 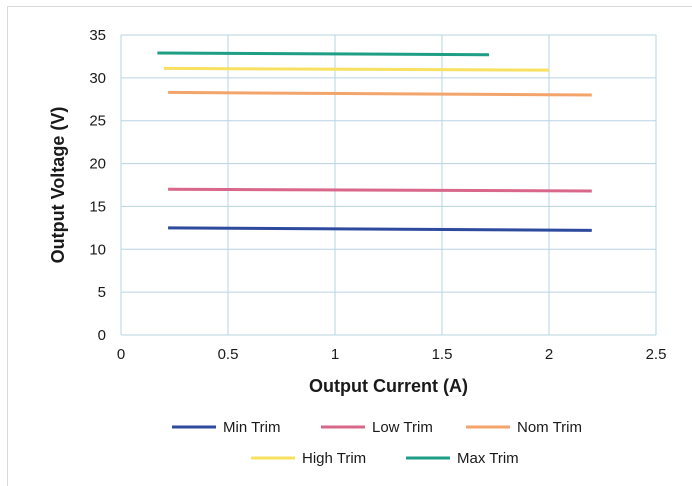 What do you see at coordinates (380, 93) in the screenshot?
I see `series-line-nom-trim` at bounding box center [380, 93].